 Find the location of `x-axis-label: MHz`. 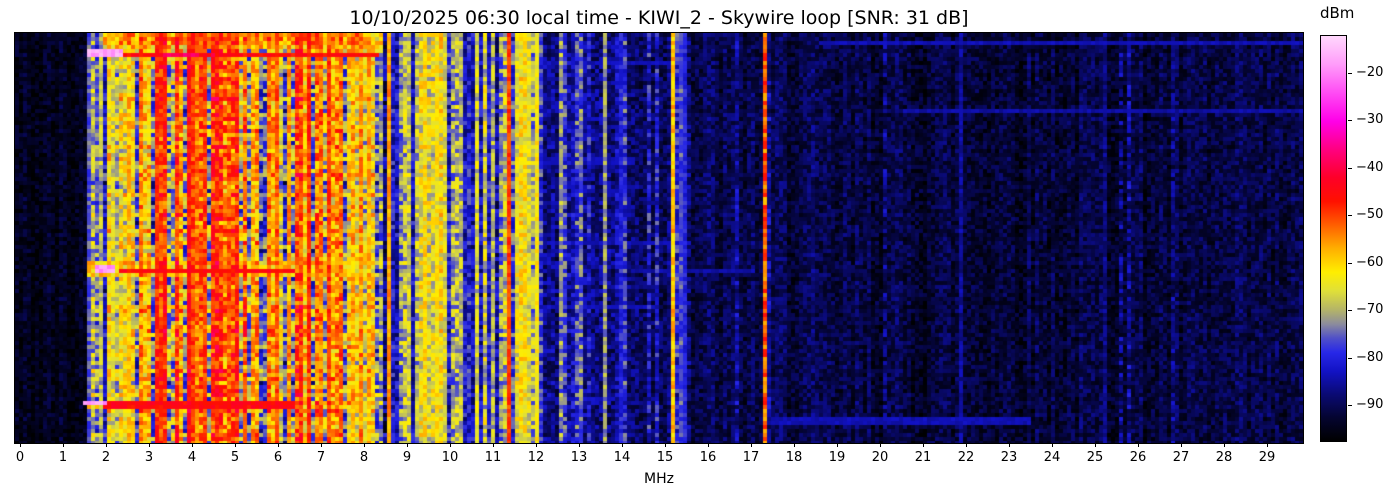

x-axis-label: MHz is located at coordinates (659, 479).